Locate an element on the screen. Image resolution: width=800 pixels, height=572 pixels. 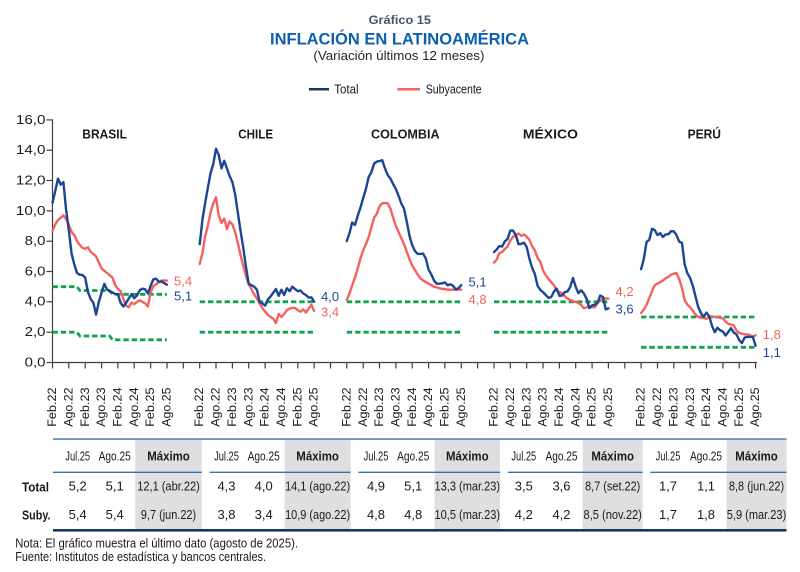
svg-text: 10,5 (mar.23) is located at coordinates (468, 514).